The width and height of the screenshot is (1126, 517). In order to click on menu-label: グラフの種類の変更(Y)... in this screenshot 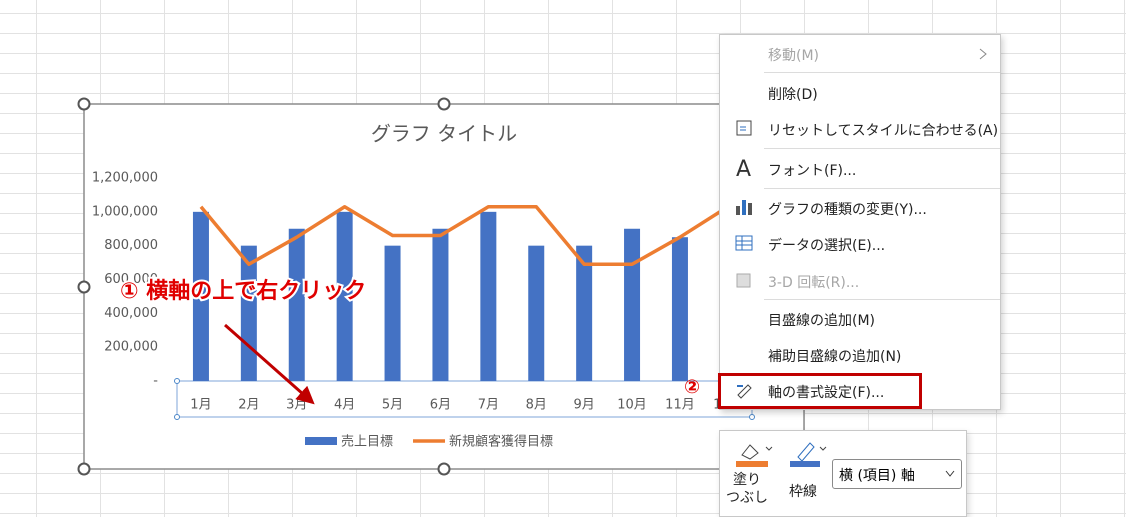, I will do `click(847, 210)`.